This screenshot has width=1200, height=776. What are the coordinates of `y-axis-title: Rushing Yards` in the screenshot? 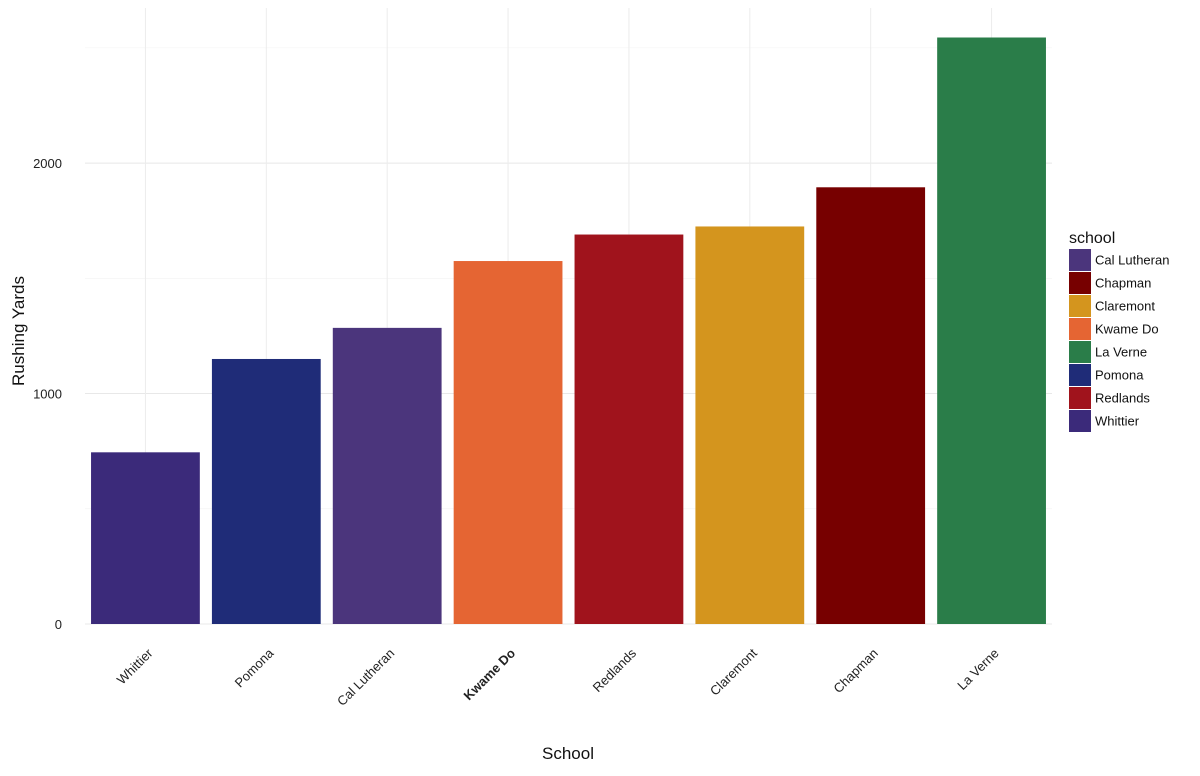 It's located at (18, 331).